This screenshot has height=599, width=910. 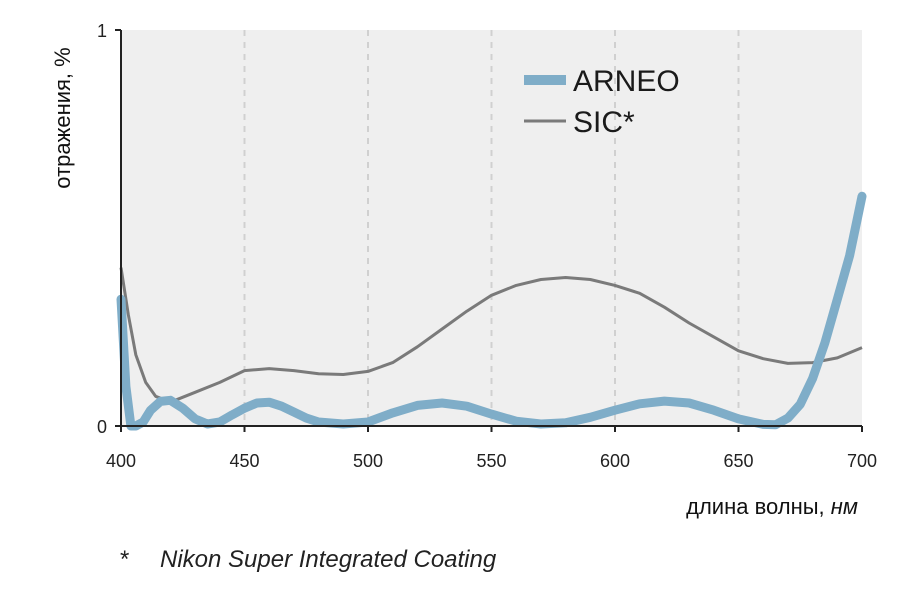 What do you see at coordinates (102, 427) in the screenshot?
I see `y-tick-label-0: 0` at bounding box center [102, 427].